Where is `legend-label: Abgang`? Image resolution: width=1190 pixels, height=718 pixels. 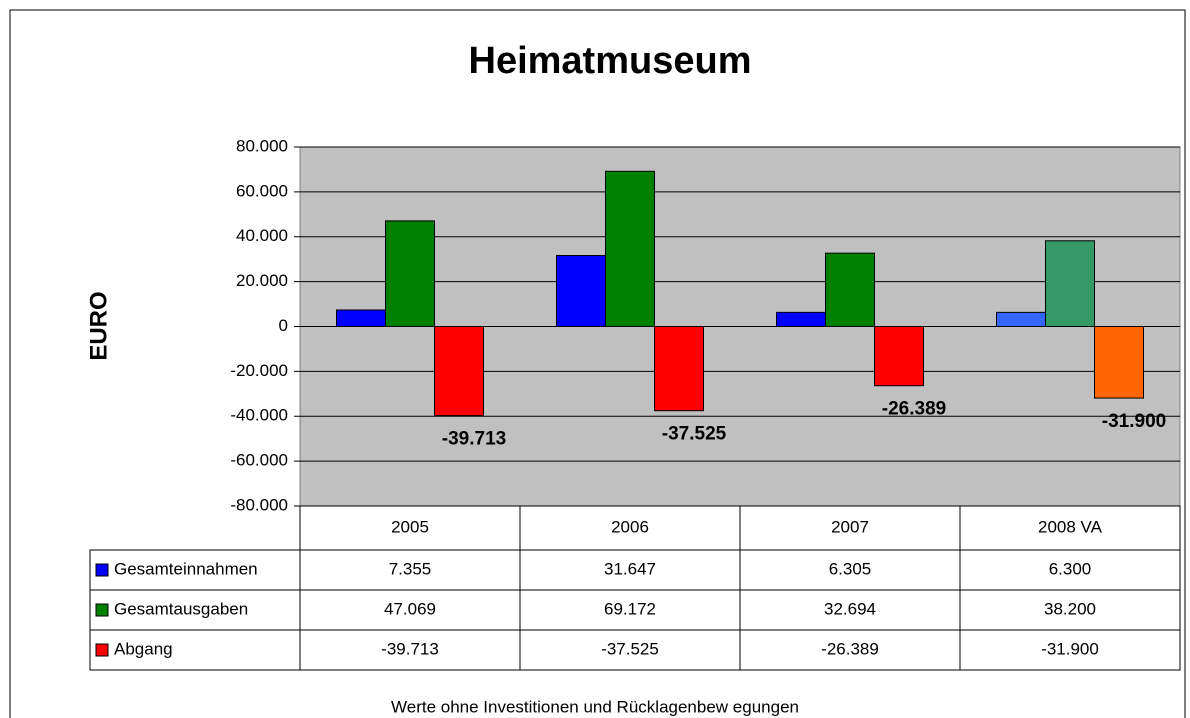
legend-label: Abgang is located at coordinates (143, 648).